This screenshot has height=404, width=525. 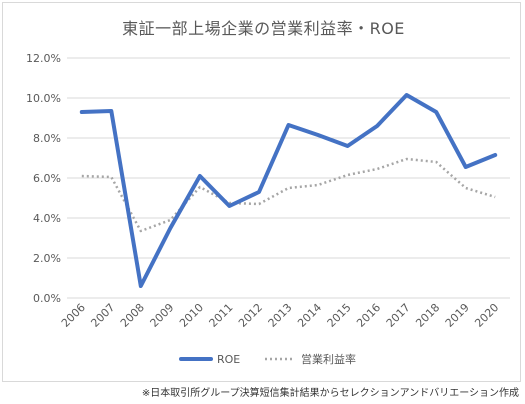 I want to click on x-tick-label: 2017, so click(x=398, y=315).